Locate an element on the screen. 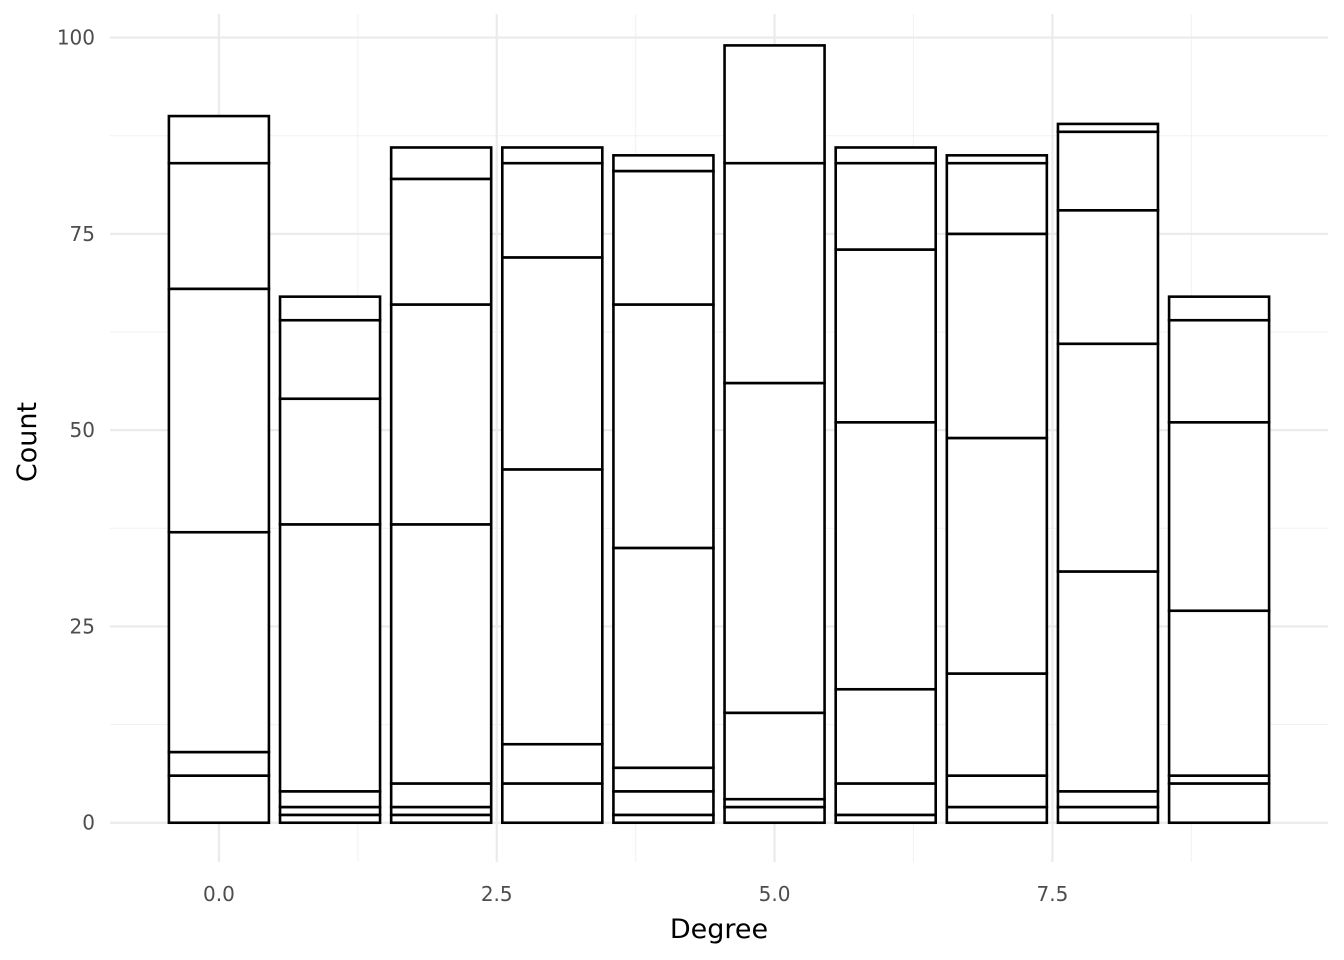 This screenshot has width=1344, height=960. y-tick-label: 0 is located at coordinates (88, 823).